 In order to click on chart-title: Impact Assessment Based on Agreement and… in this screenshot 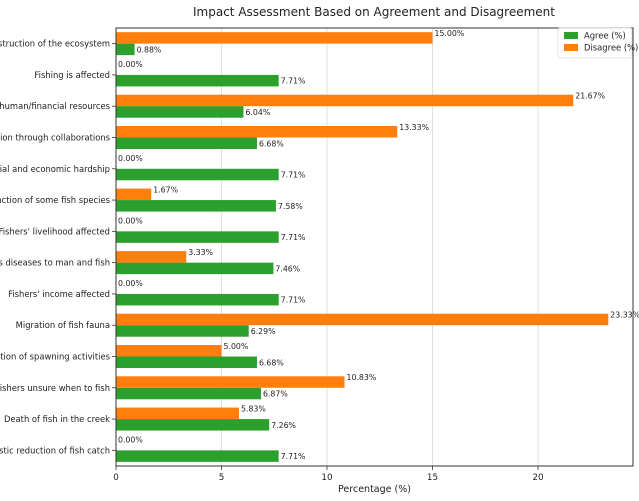, I will do `click(374, 12)`.